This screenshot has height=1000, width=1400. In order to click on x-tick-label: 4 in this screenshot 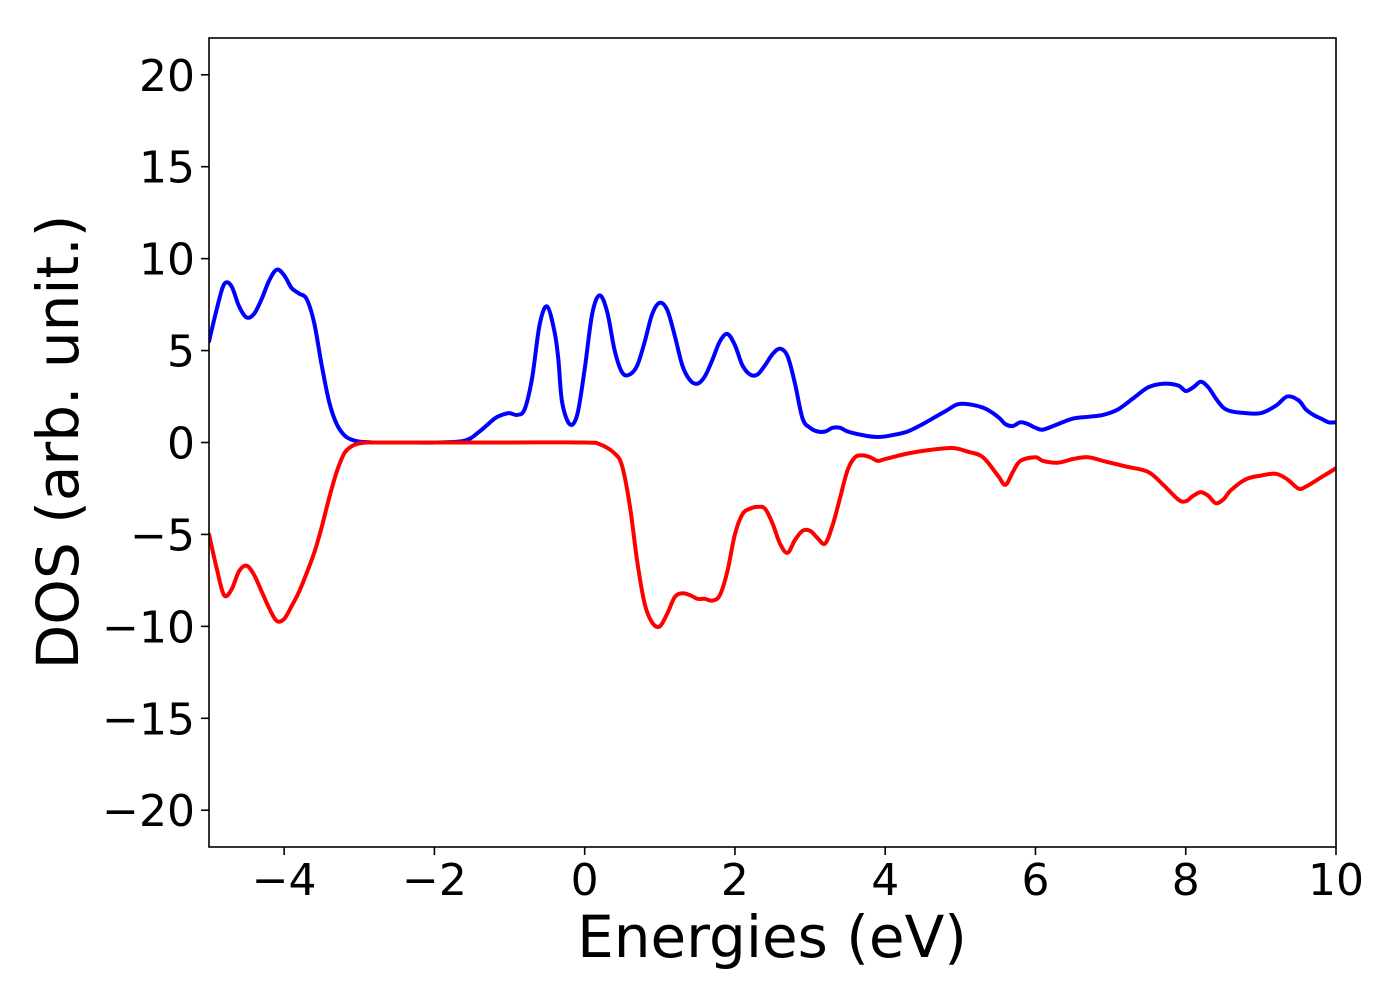, I will do `click(885, 880)`.